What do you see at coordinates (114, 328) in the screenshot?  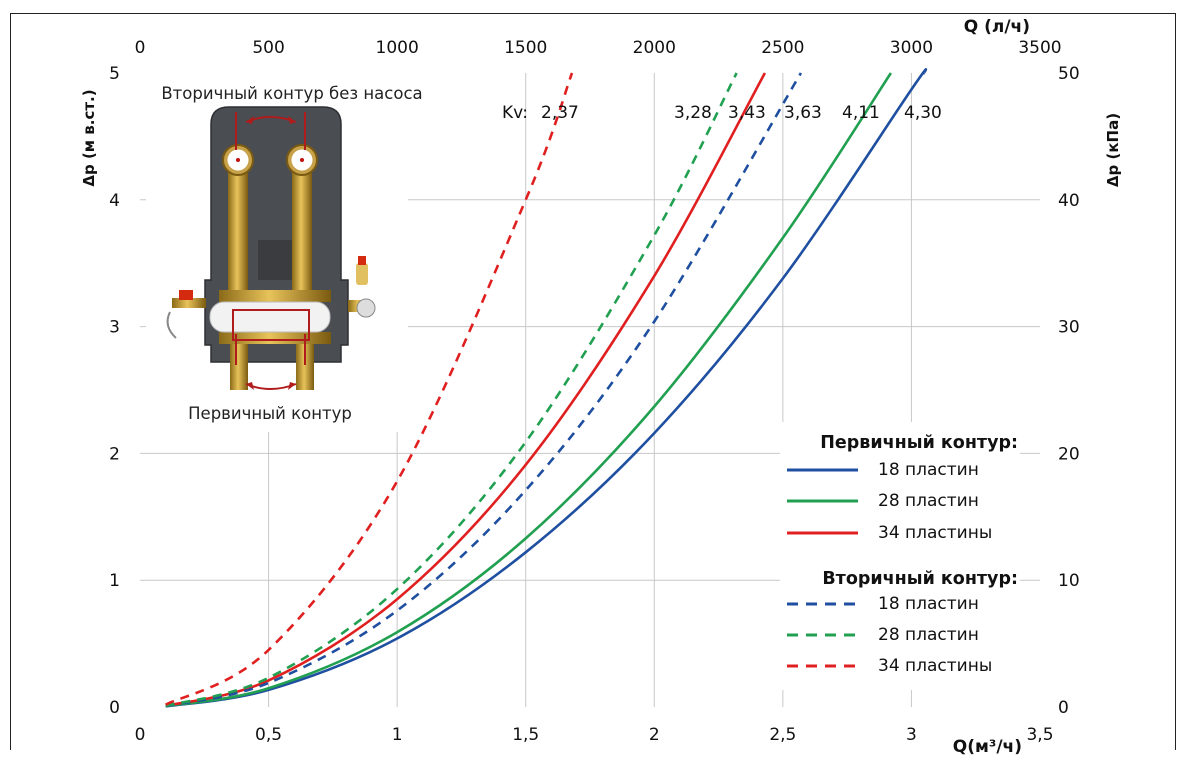 I see `y-left-tick-label: 3` at bounding box center [114, 328].